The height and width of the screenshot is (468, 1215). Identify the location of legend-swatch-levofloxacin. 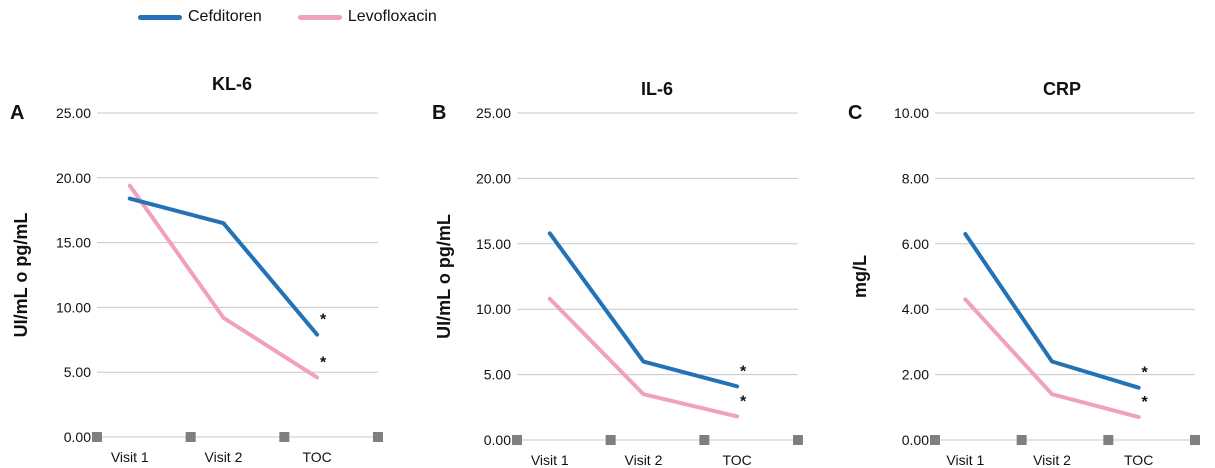
(319, 17).